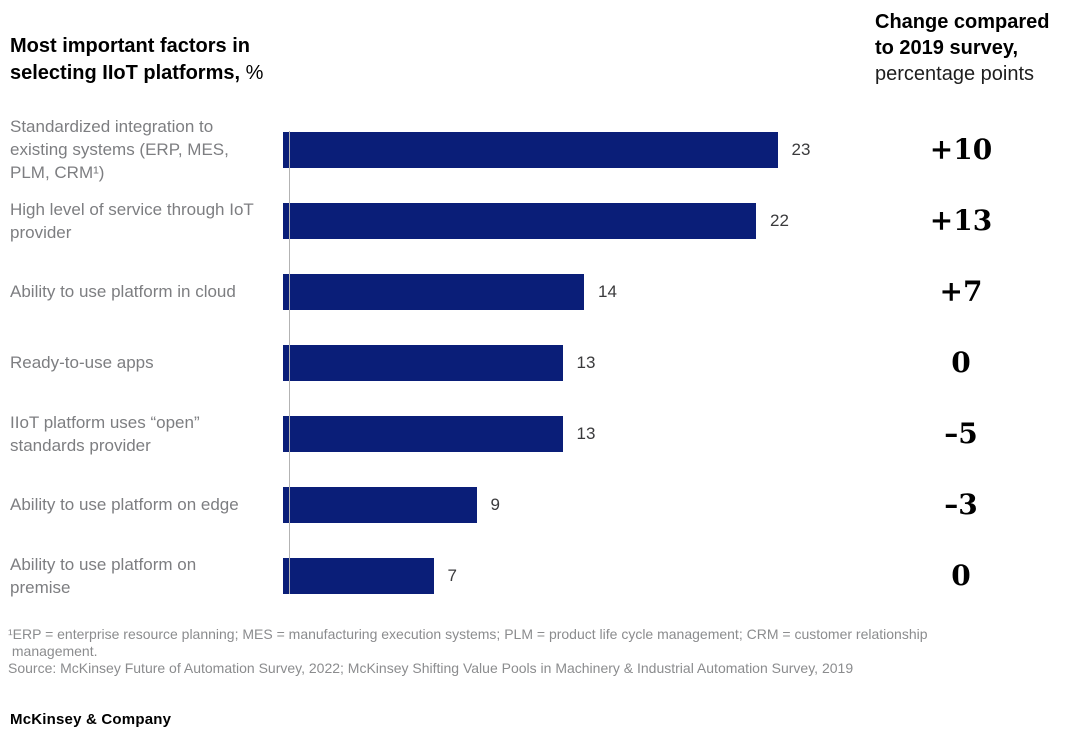 The height and width of the screenshot is (755, 1080). Describe the element at coordinates (961, 149) in the screenshot. I see `change-value: +10` at that location.